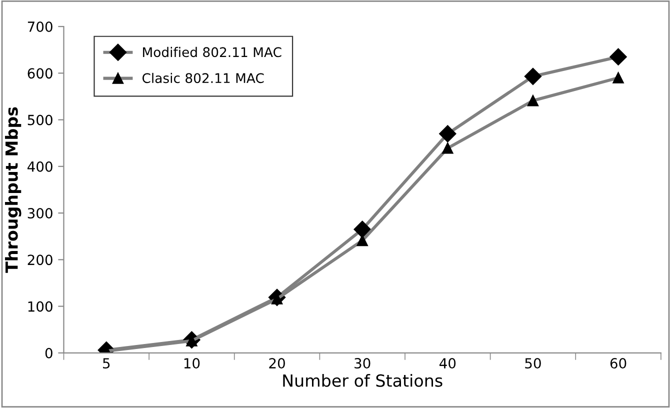  I want to click on x-tick-label: 20, so click(277, 363).